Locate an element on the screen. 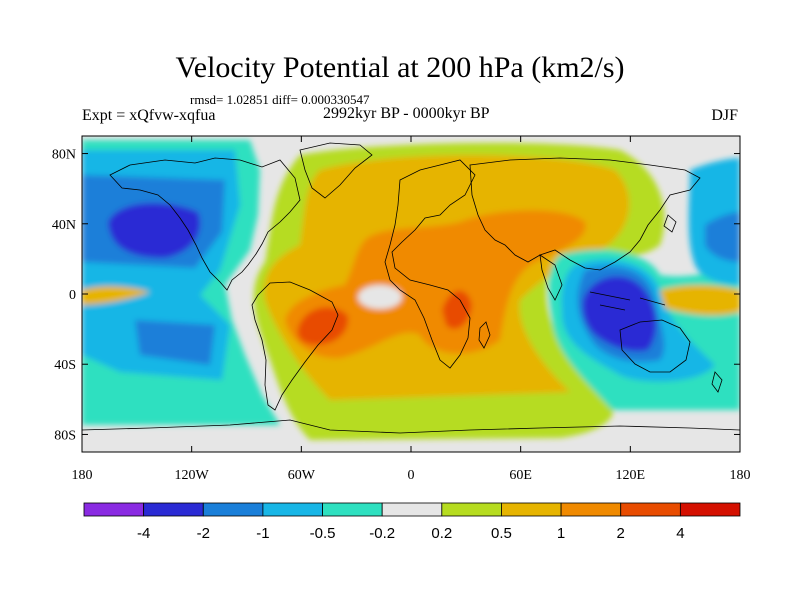 The image size is (800, 600). colorbar-label: -0.2 is located at coordinates (382, 533).